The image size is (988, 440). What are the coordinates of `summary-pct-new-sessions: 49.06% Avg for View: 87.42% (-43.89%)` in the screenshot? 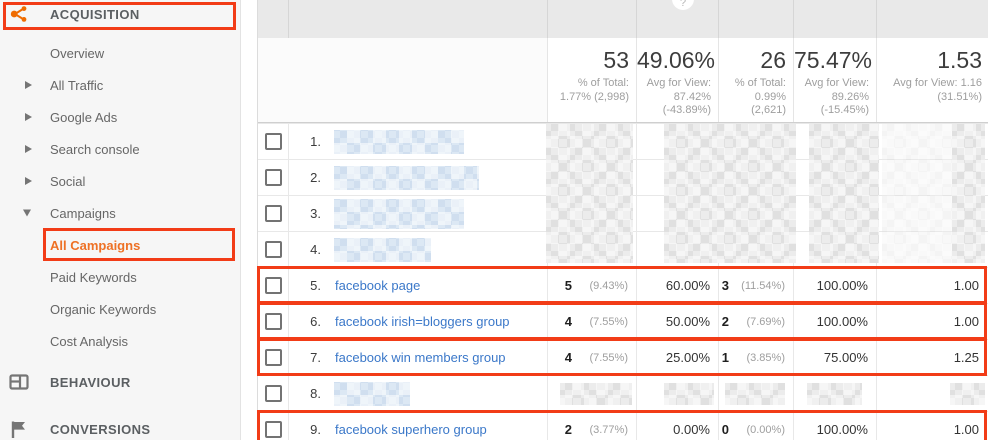 It's located at (677, 80).